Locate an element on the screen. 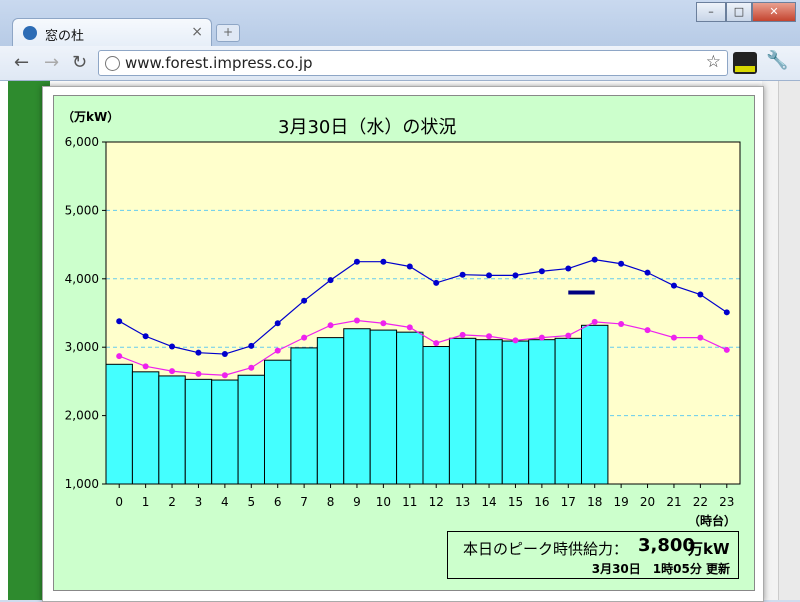 This screenshot has height=602, width=800. x-tick-label: 2 is located at coordinates (172, 502).